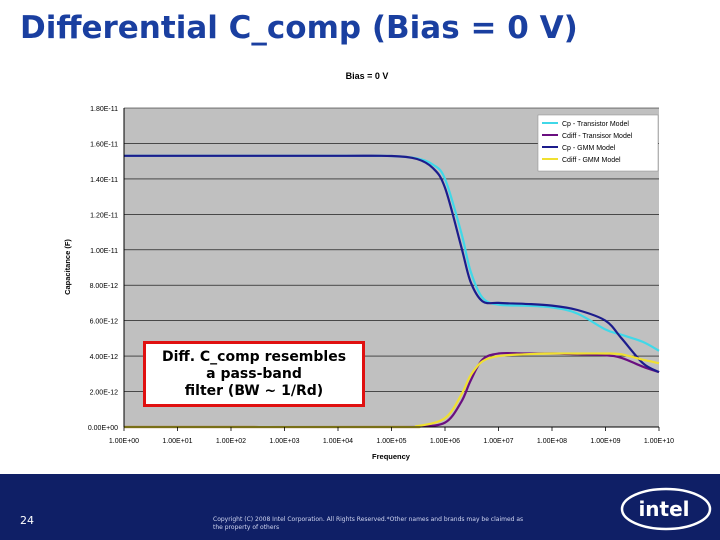  What do you see at coordinates (589, 148) in the screenshot?
I see `legend-label: Cp - GMM Model` at bounding box center [589, 148].